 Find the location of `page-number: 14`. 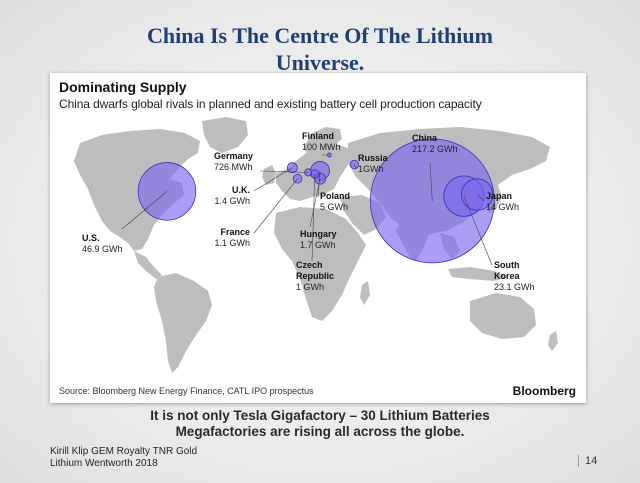

page-number: 14 is located at coordinates (587, 461).